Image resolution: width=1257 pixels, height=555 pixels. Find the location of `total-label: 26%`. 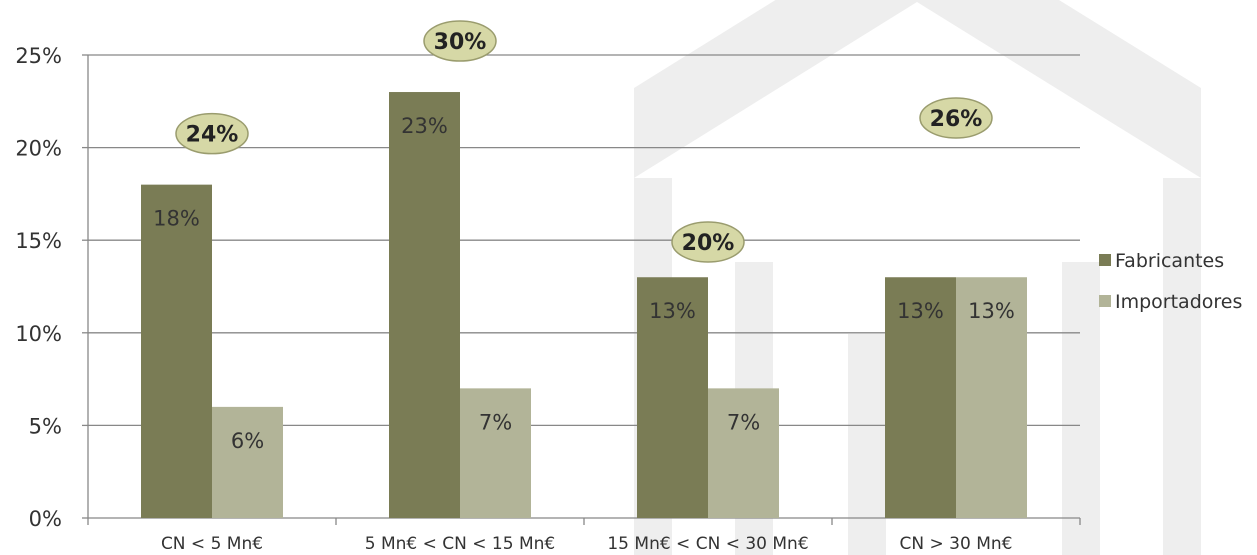

total-label: 26% is located at coordinates (956, 119).